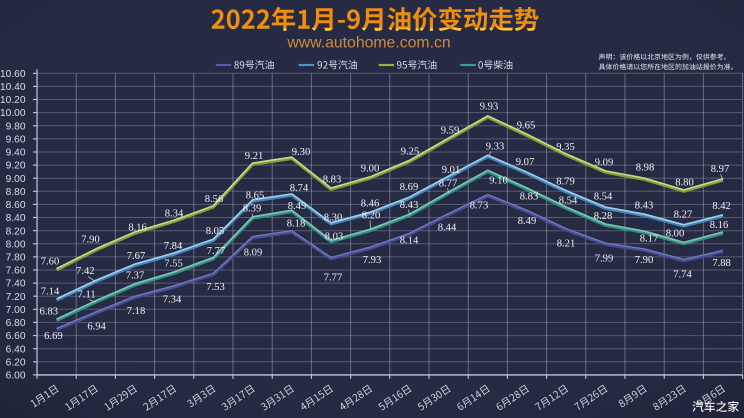 The width and height of the screenshot is (744, 418). What do you see at coordinates (682, 274) in the screenshot?
I see `svg-text: 7.74` at bounding box center [682, 274].